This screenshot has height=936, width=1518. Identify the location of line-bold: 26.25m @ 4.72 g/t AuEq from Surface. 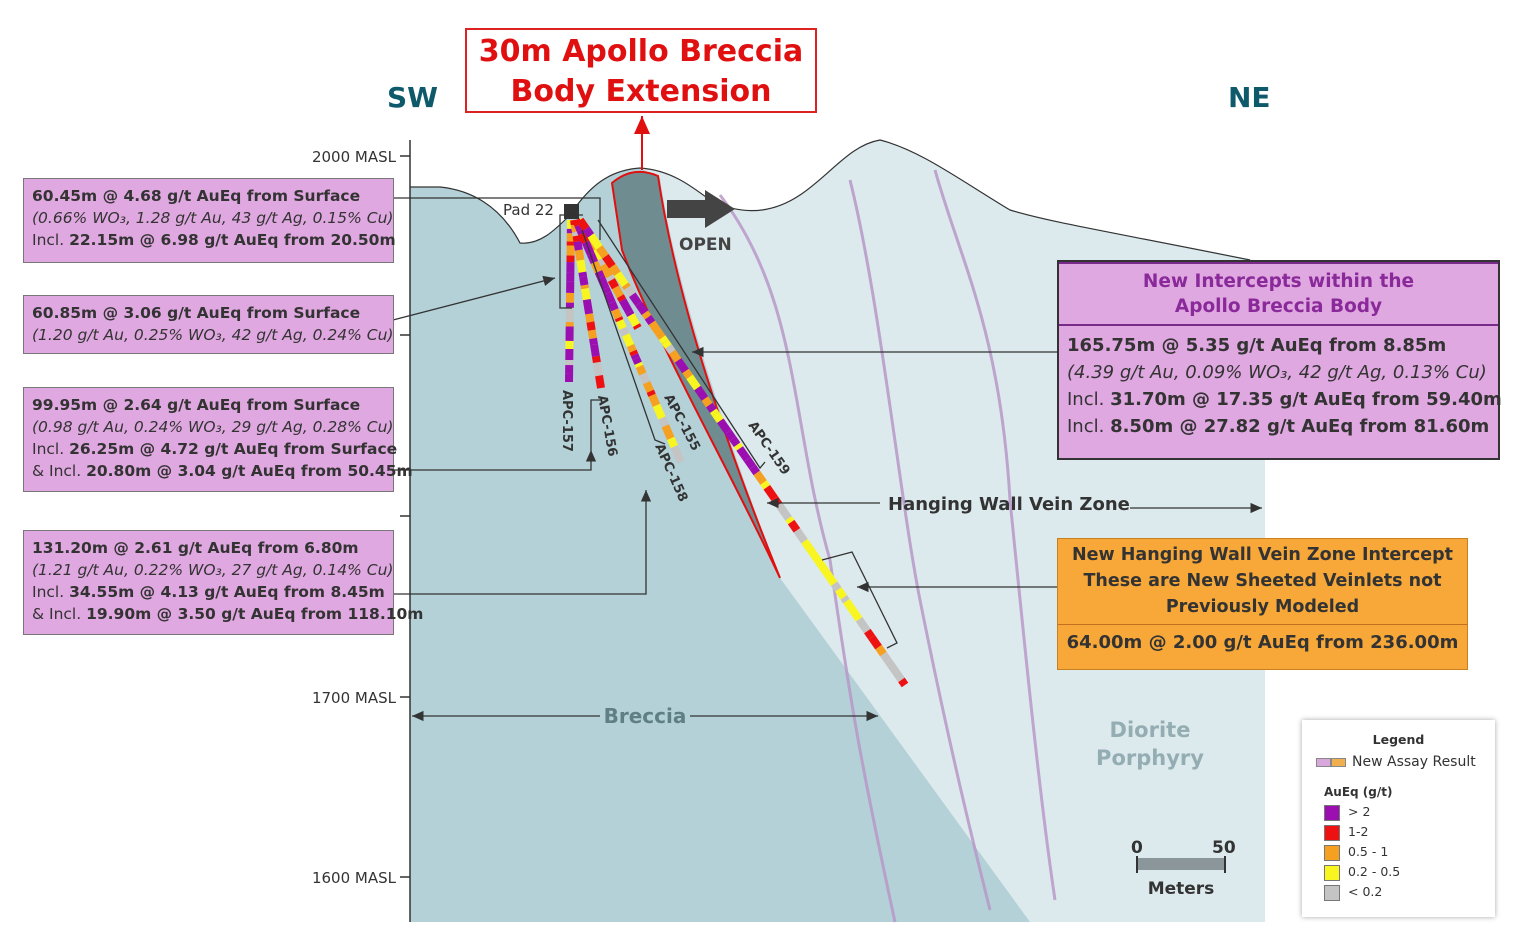
(233, 449).